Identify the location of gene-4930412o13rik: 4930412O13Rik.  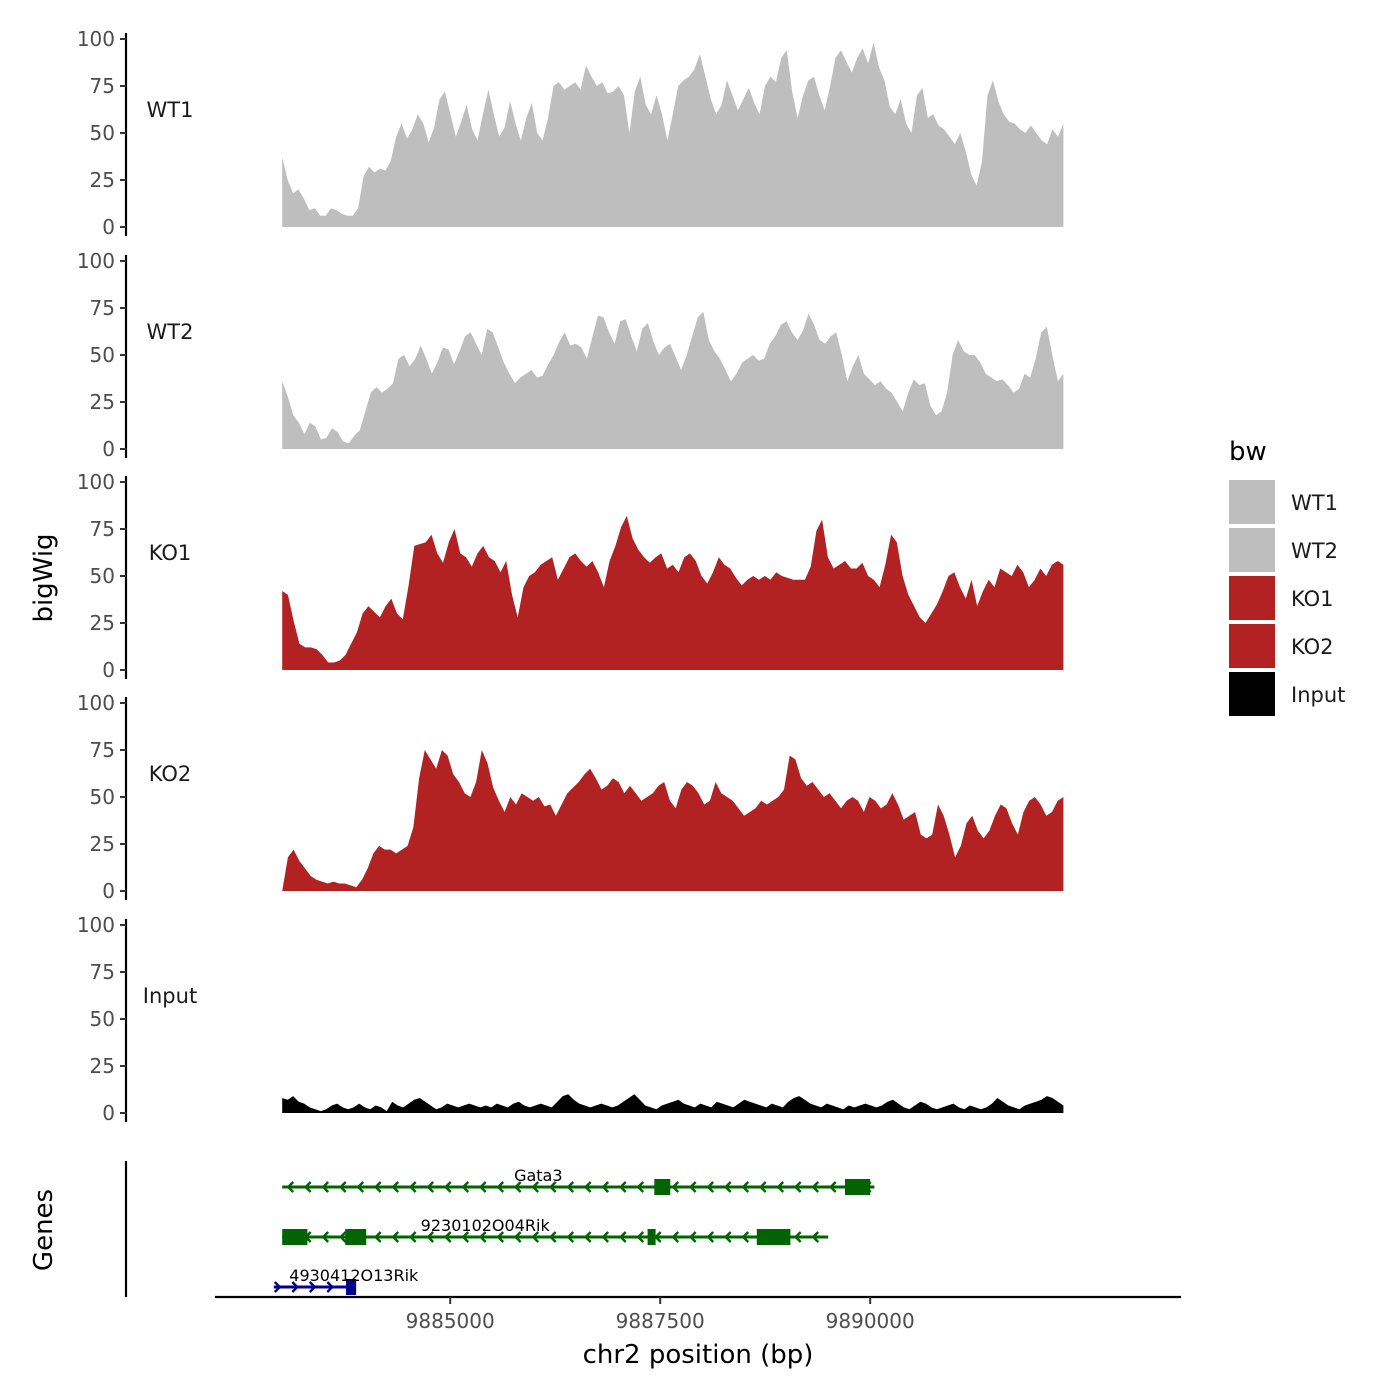
(346, 1280).